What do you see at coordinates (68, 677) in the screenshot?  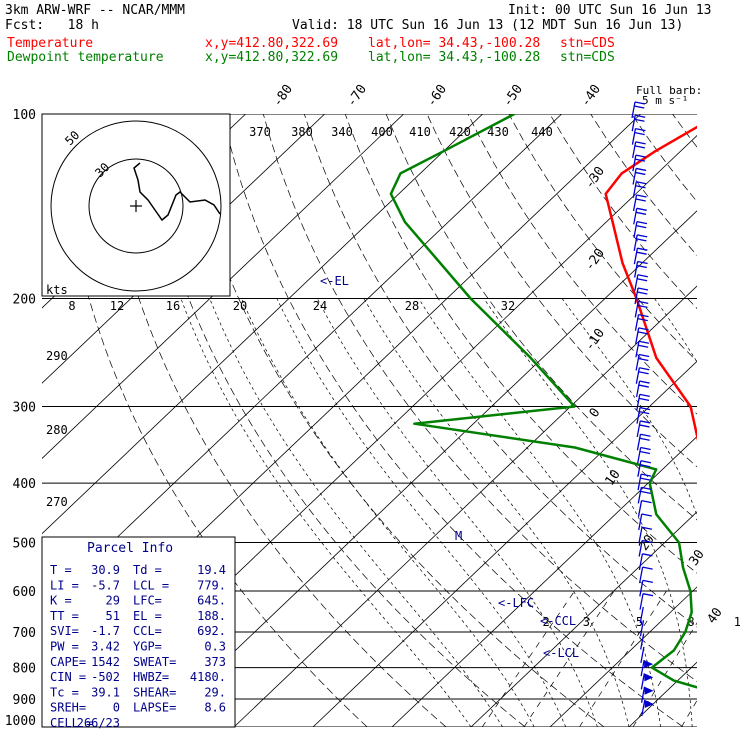 I see `parcel-row-key: CIN =` at bounding box center [68, 677].